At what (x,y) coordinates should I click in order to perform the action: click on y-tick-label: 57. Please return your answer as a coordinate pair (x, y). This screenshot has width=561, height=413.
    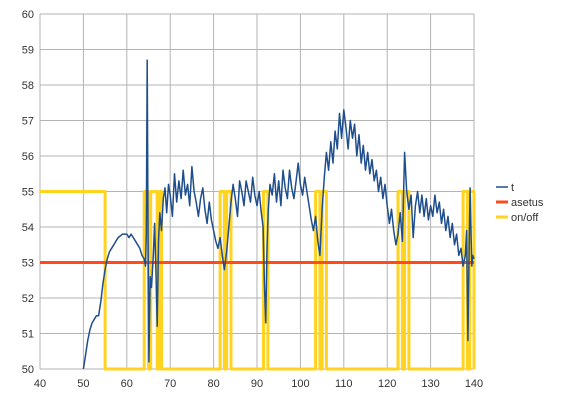
    Looking at the image, I should click on (28, 122).